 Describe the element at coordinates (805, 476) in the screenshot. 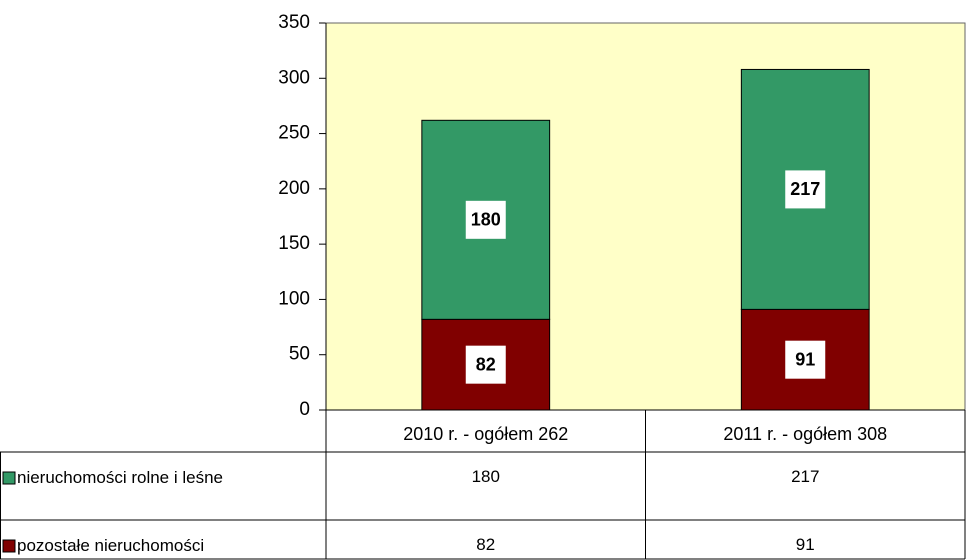

I see `table-value: 217` at that location.